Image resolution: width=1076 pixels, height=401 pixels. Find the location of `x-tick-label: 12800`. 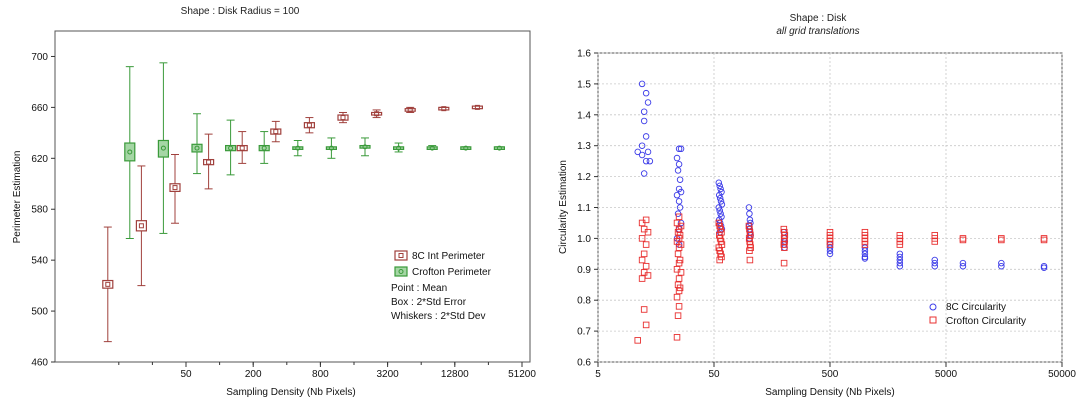

x-tick-label: 12800 is located at coordinates (455, 374).